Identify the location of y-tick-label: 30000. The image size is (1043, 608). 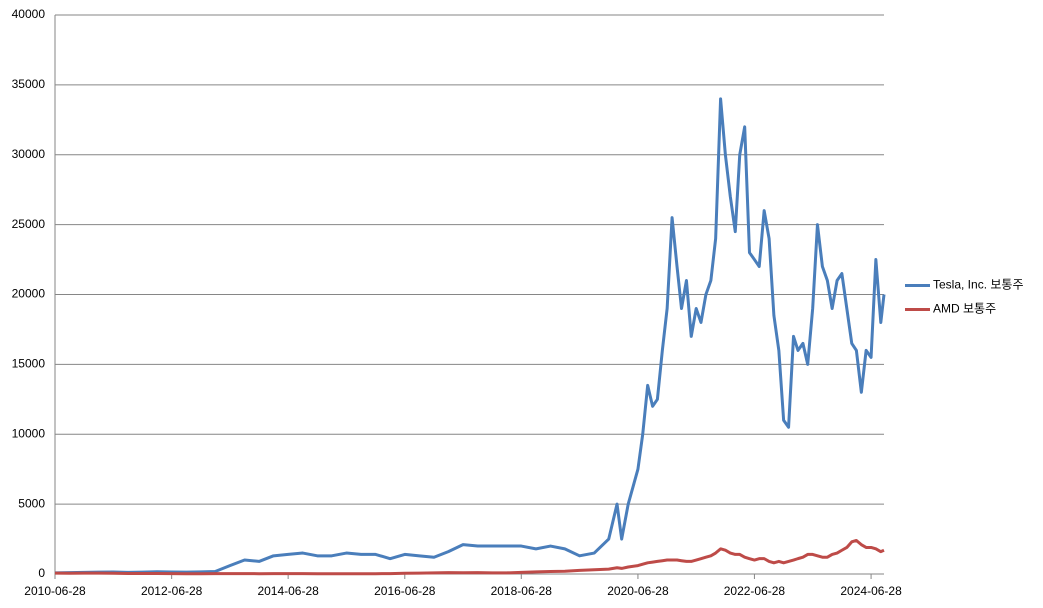
(29, 154).